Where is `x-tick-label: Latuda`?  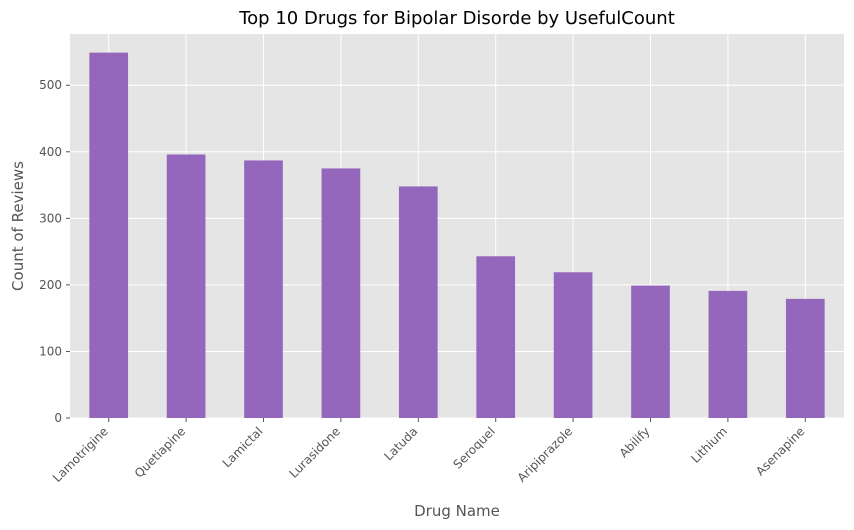
x-tick-label: Latuda is located at coordinates (400, 443).